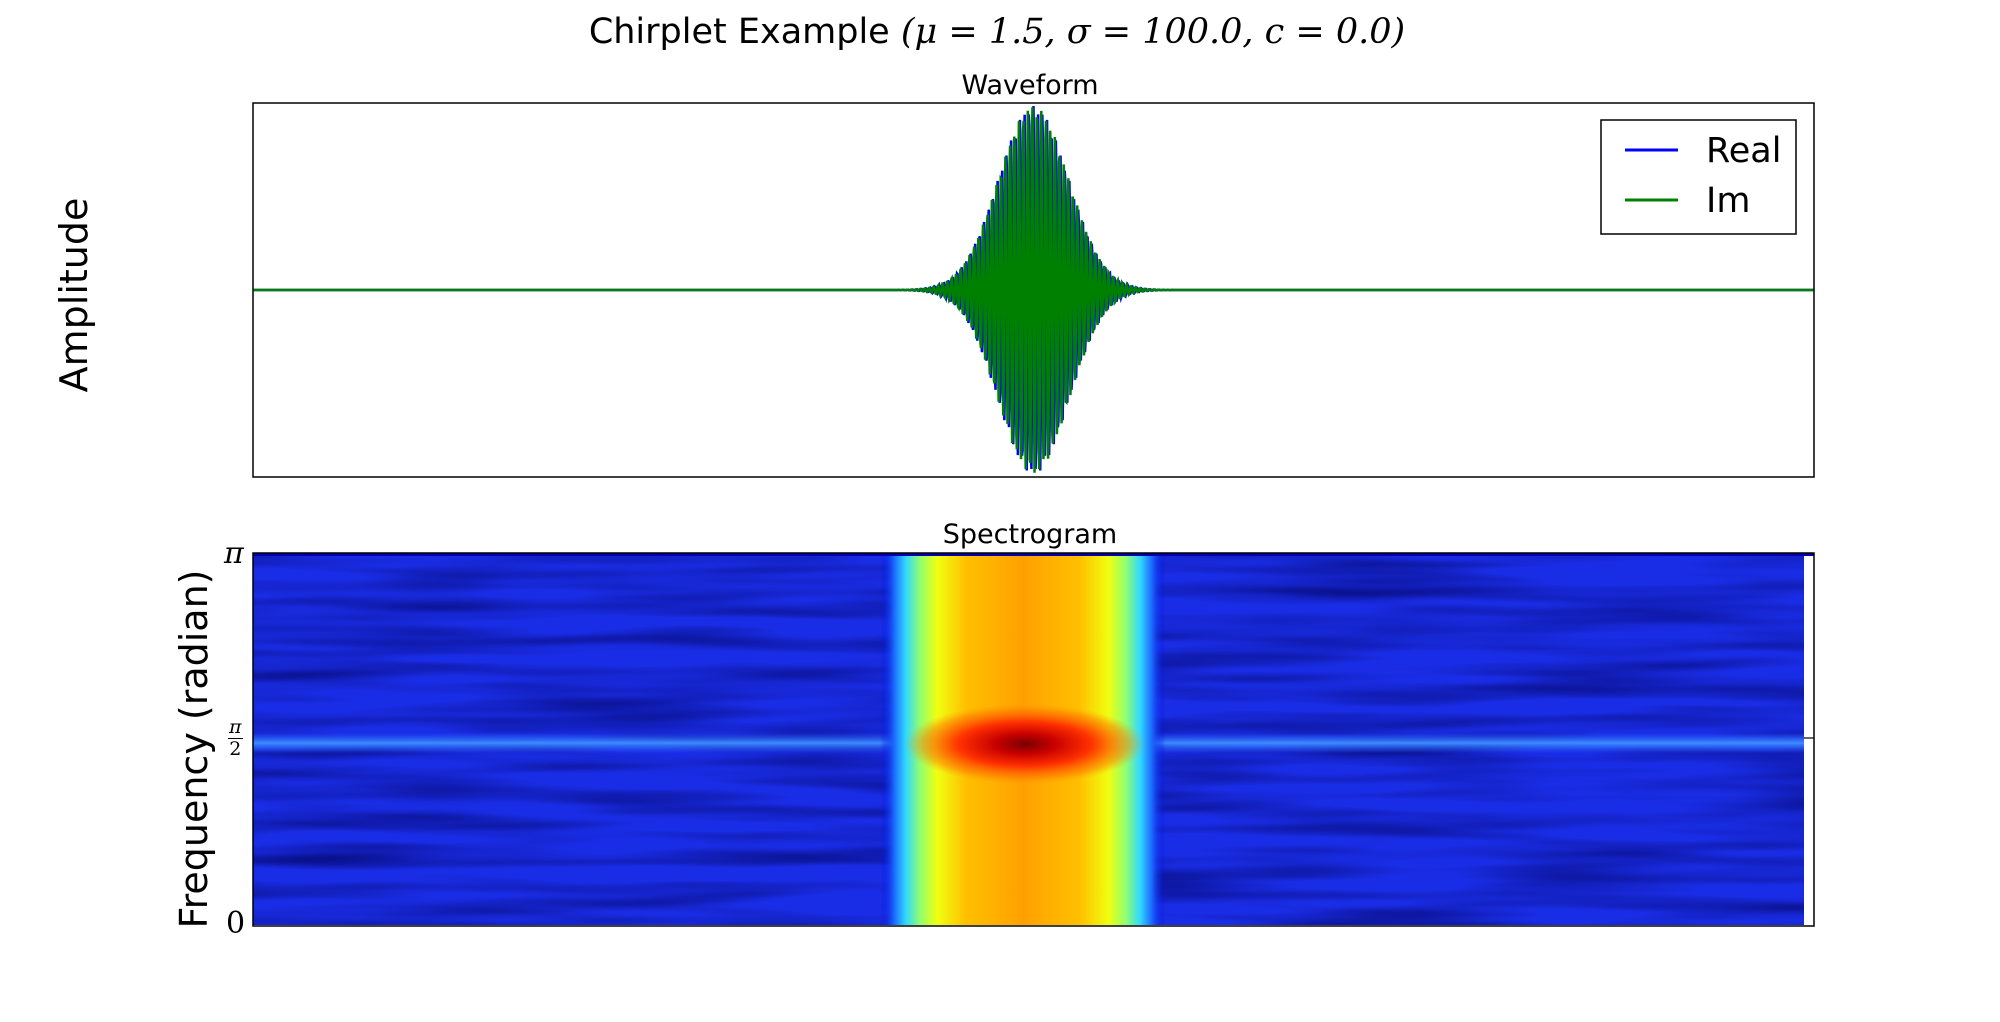  Describe the element at coordinates (1743, 151) in the screenshot. I see `legend-real-label: Real` at that location.